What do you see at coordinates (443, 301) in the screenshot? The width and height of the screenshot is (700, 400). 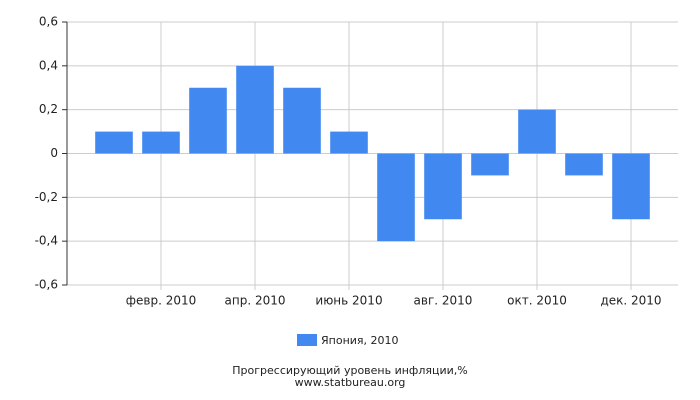 I see `x-tick-label: авг. 2010` at bounding box center [443, 301].